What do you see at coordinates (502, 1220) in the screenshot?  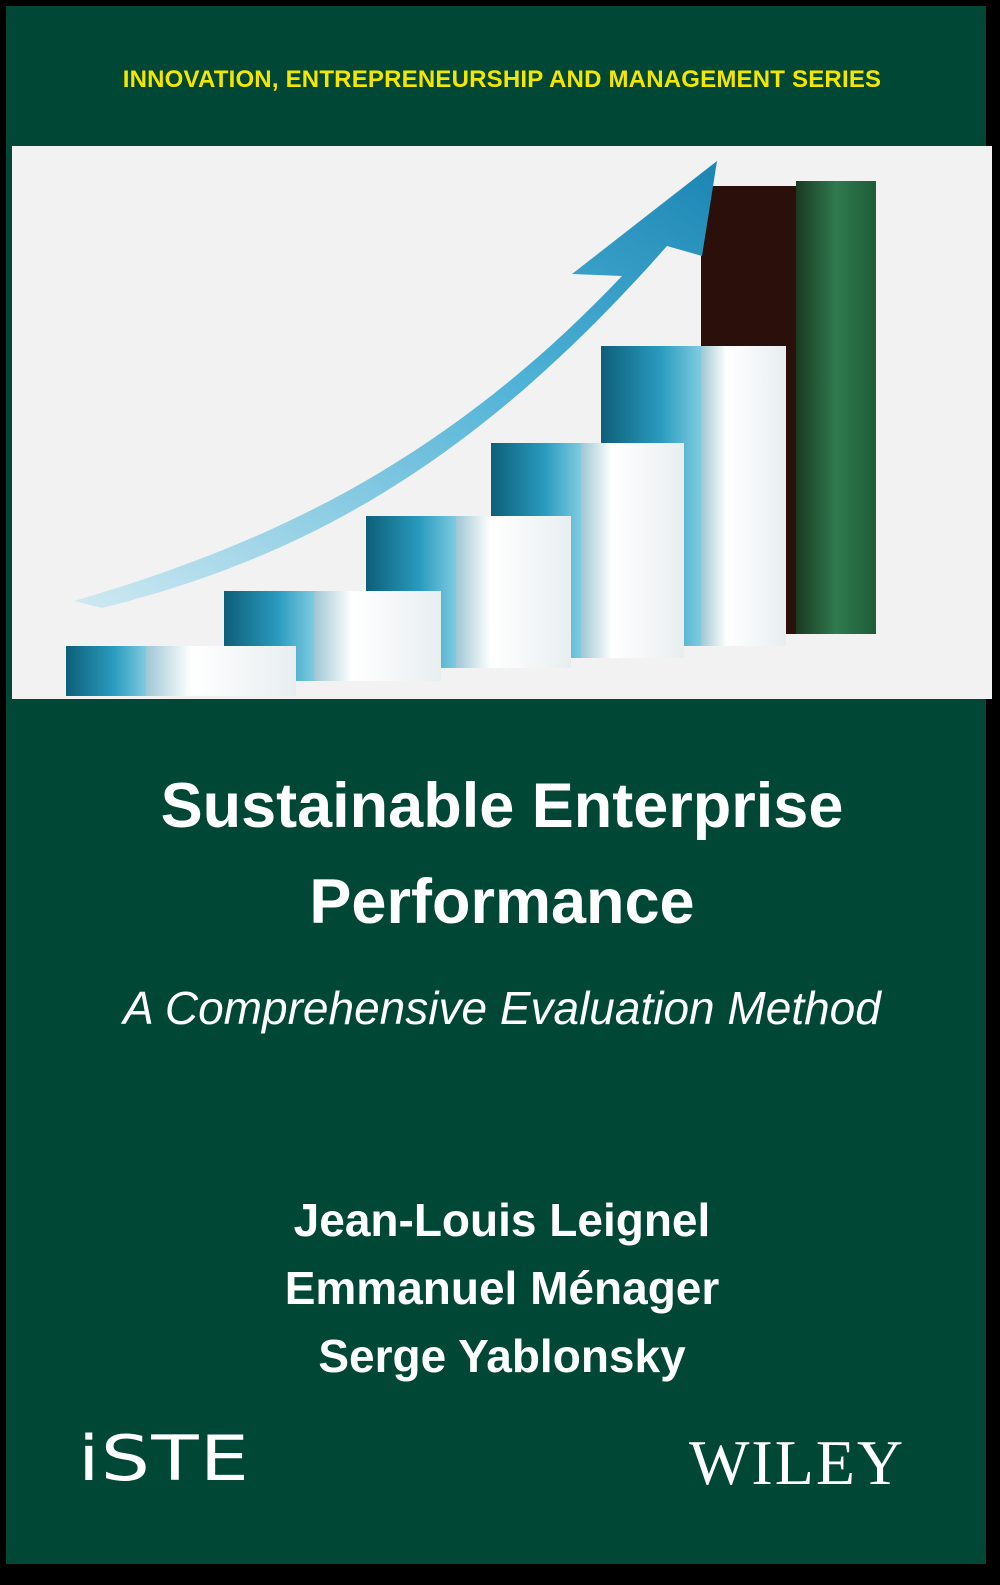 I see `author: Jean-Louis Leignel` at bounding box center [502, 1220].